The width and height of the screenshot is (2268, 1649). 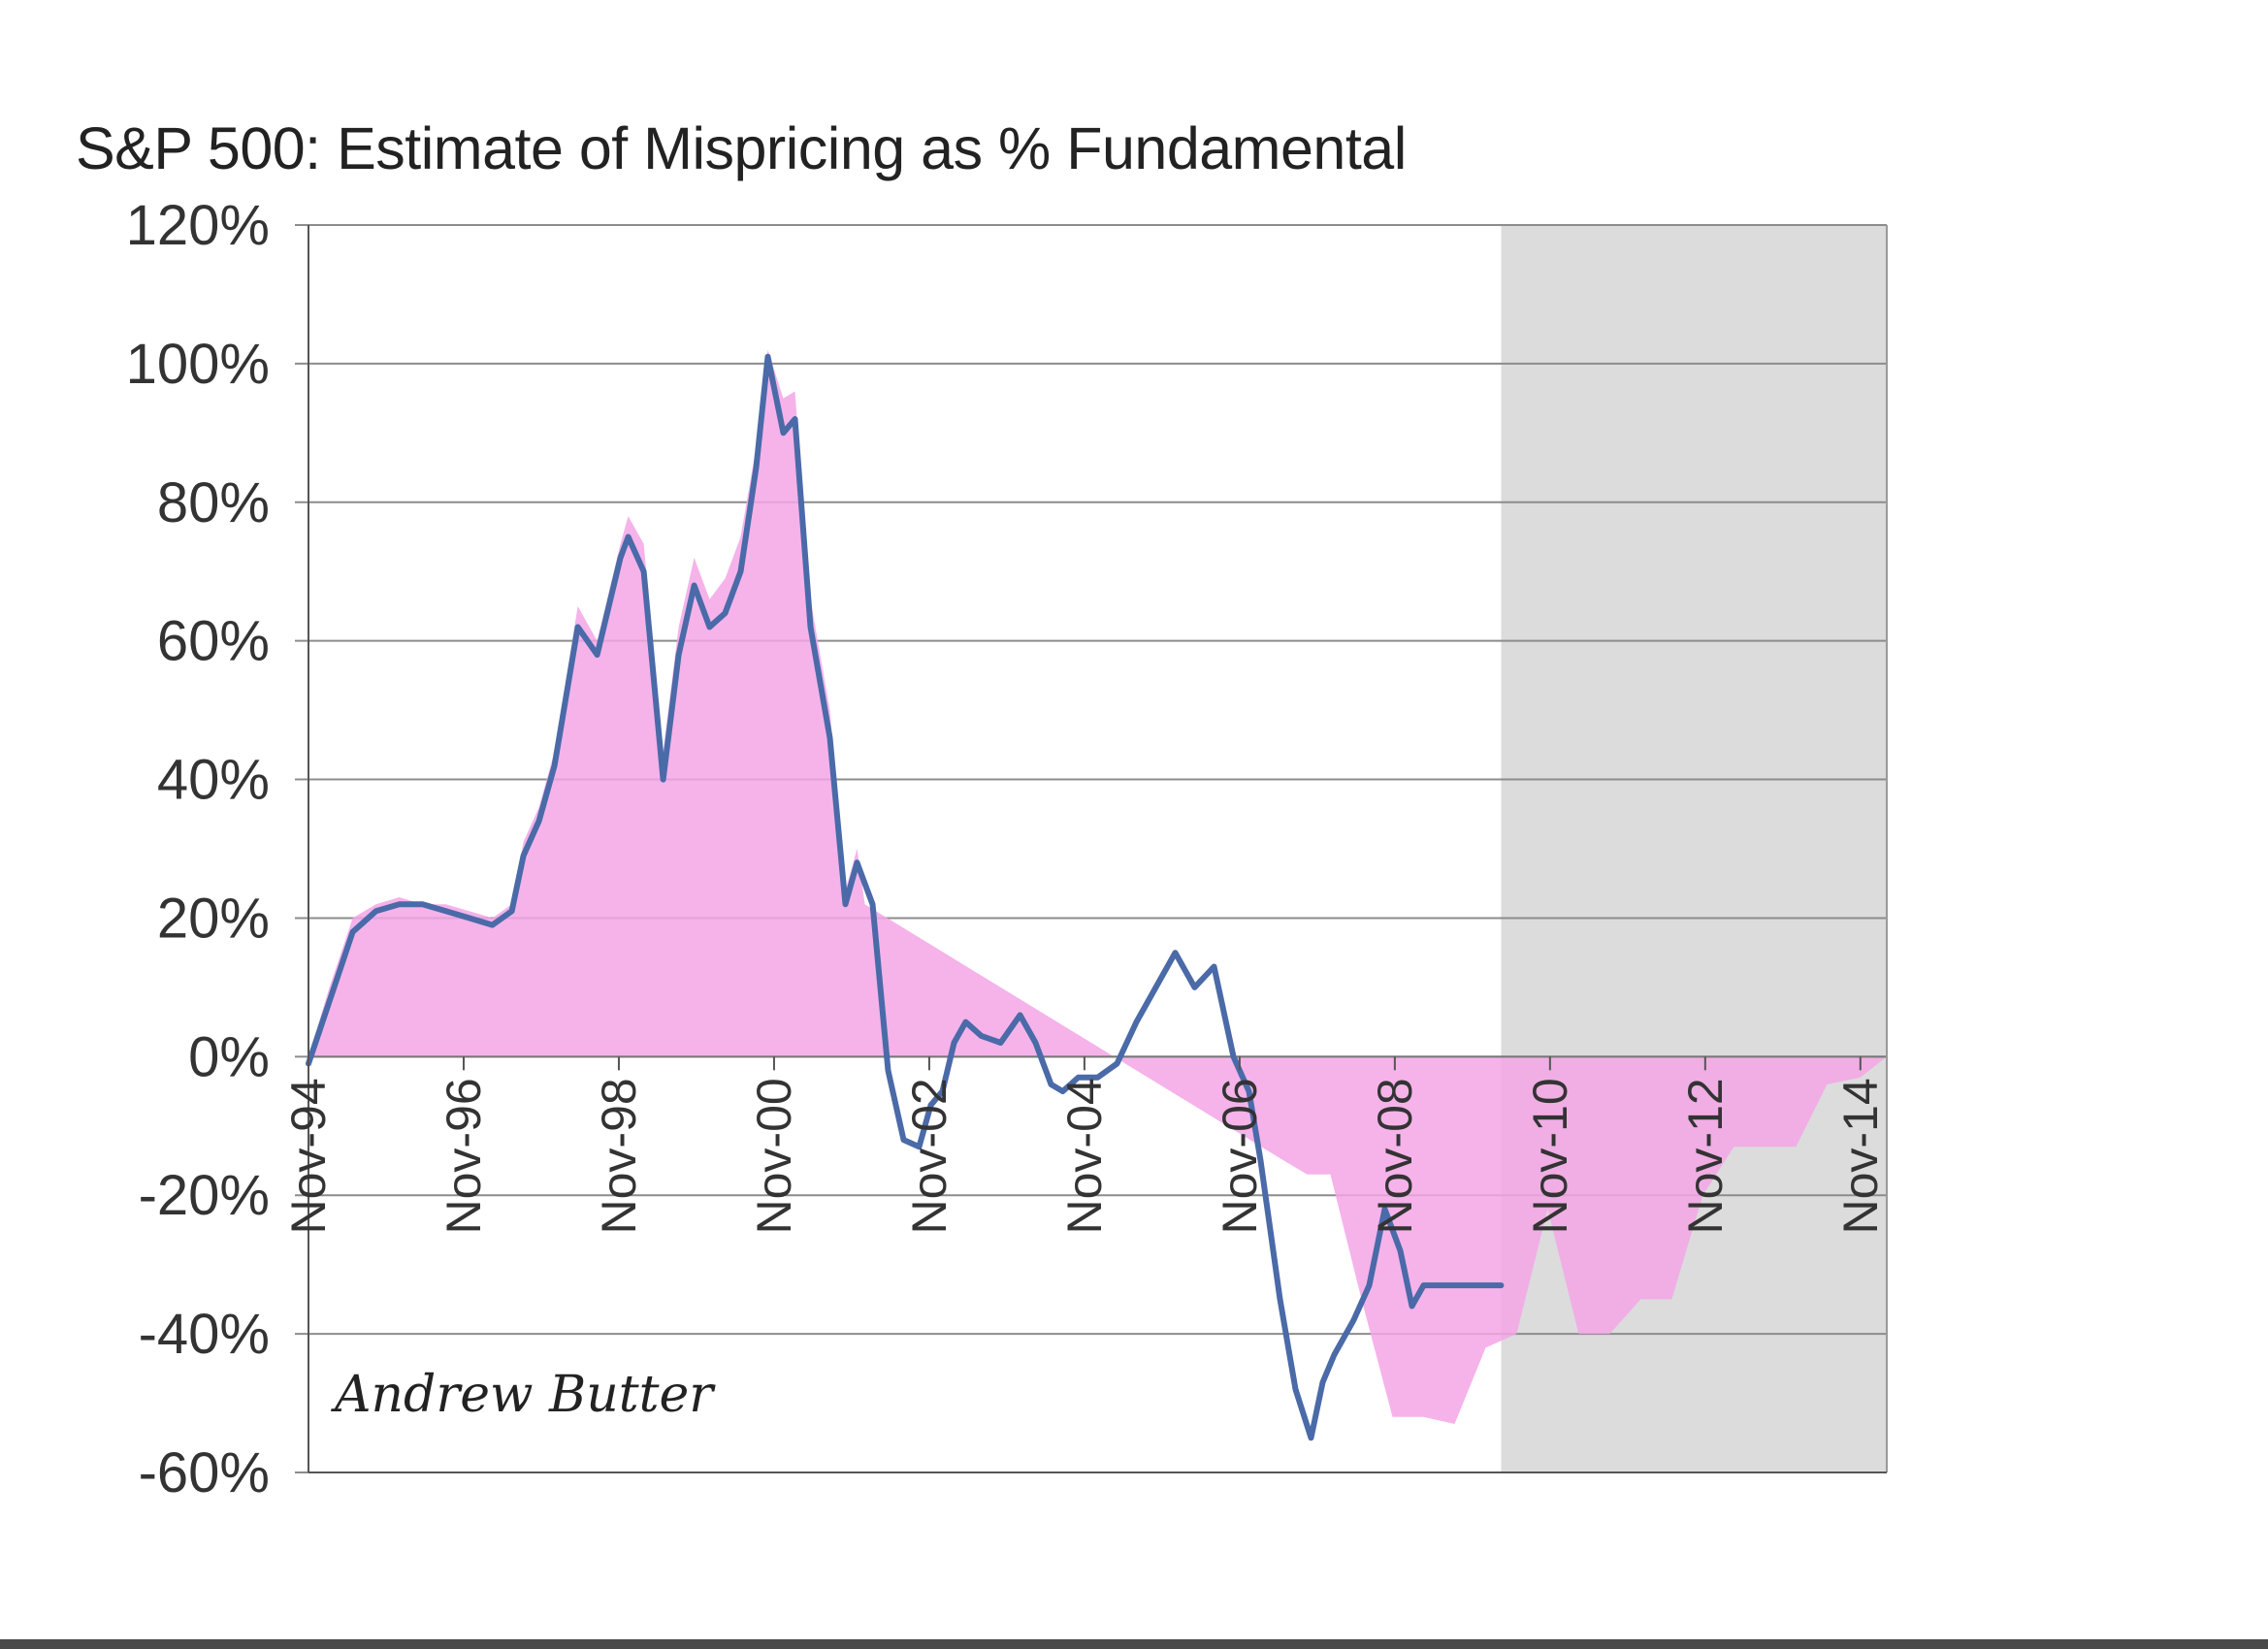 I want to click on x-tick-label: Nov-12, so click(x=1705, y=1156).